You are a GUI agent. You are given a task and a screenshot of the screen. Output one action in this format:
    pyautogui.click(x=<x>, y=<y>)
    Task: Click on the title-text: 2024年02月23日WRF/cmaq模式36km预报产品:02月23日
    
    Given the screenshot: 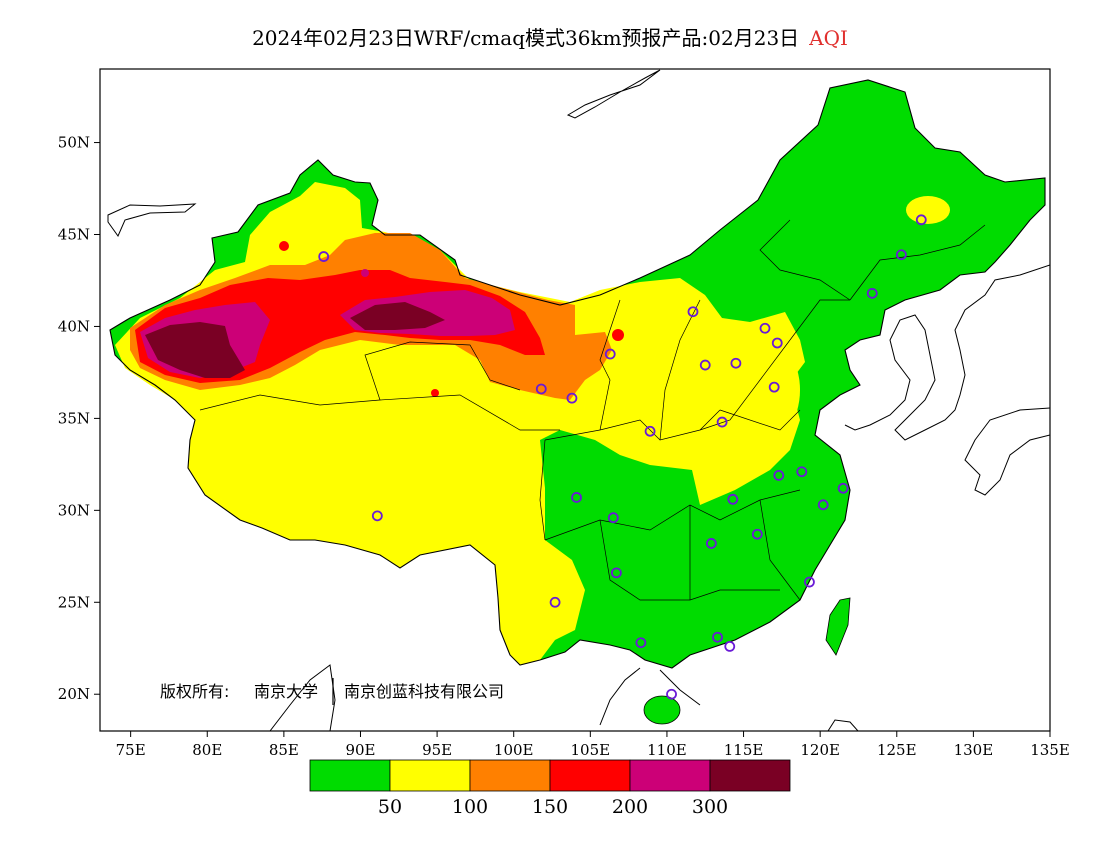 What is the action you would take?
    pyautogui.click(x=526, y=38)
    